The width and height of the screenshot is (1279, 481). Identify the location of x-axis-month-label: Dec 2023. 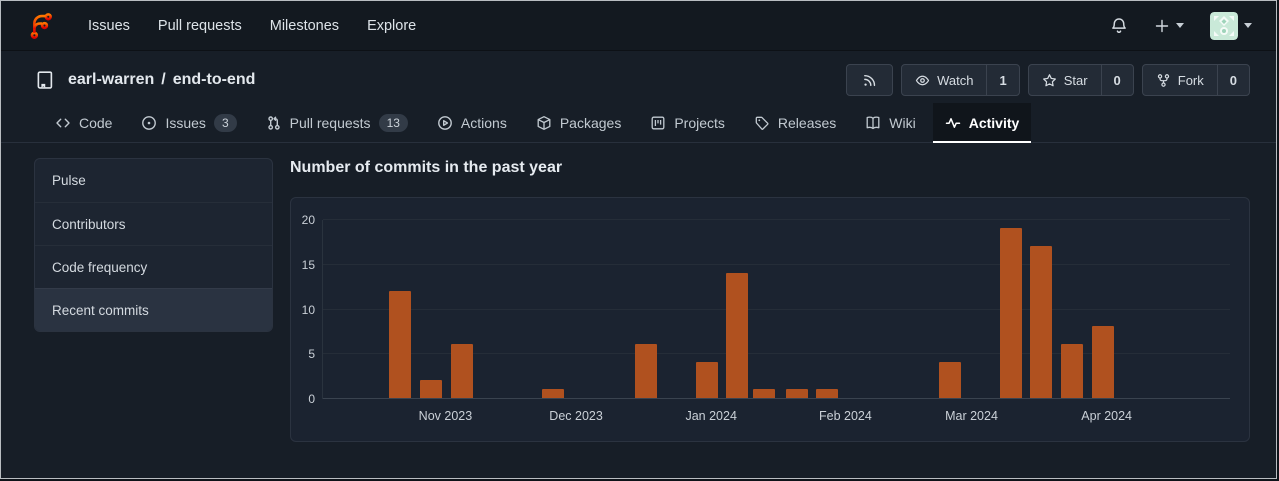
(576, 416).